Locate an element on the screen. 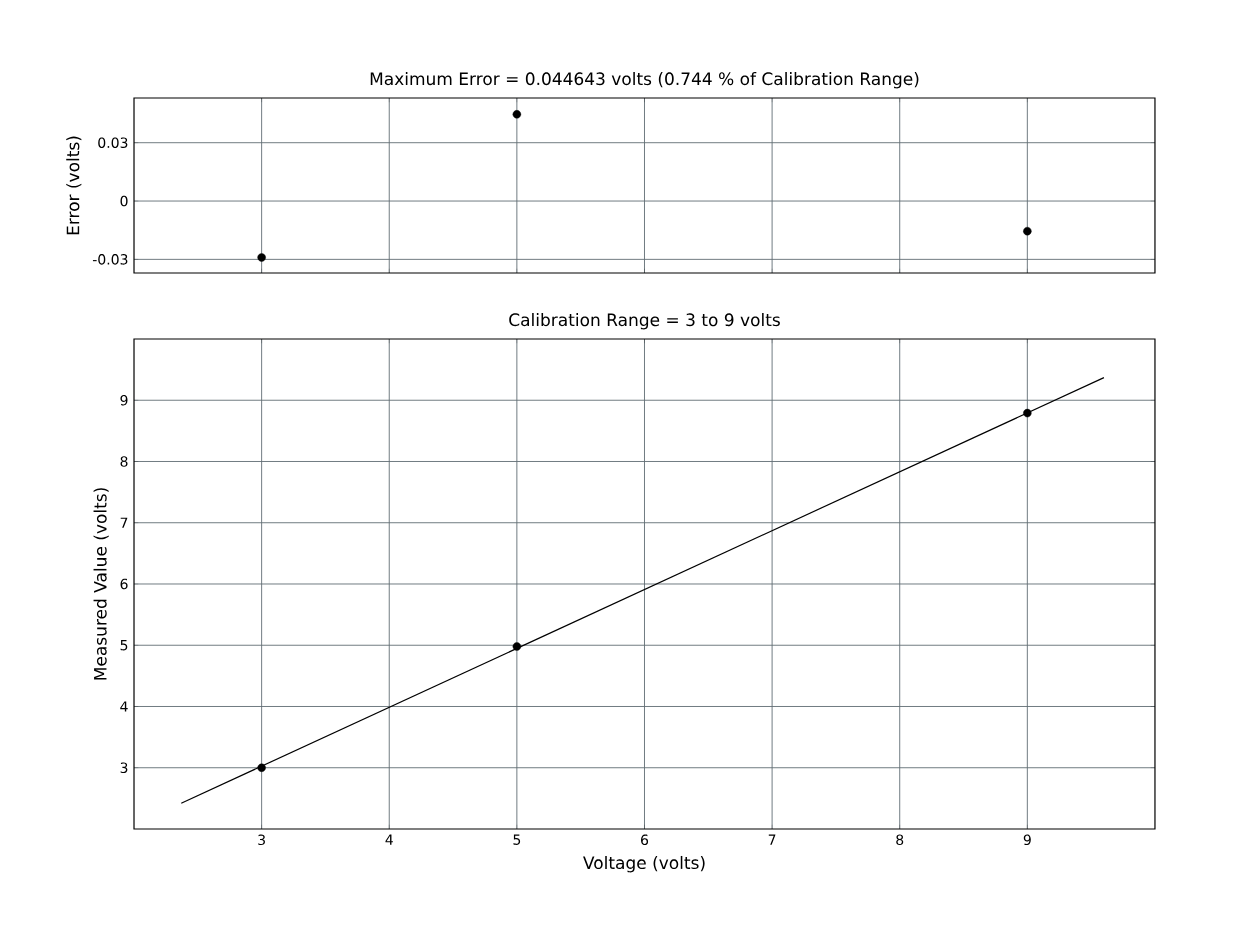  y-tick-label: 5 is located at coordinates (124, 645).